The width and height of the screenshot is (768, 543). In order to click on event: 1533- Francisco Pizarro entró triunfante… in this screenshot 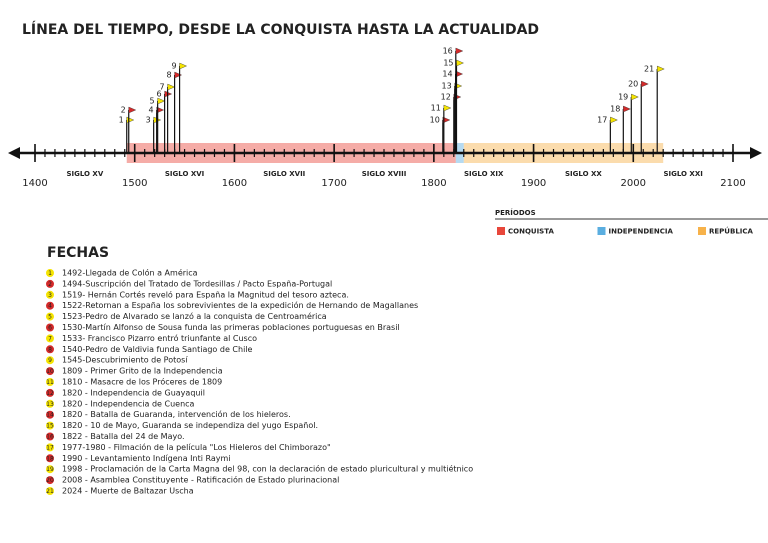, I will do `click(159, 338)`.